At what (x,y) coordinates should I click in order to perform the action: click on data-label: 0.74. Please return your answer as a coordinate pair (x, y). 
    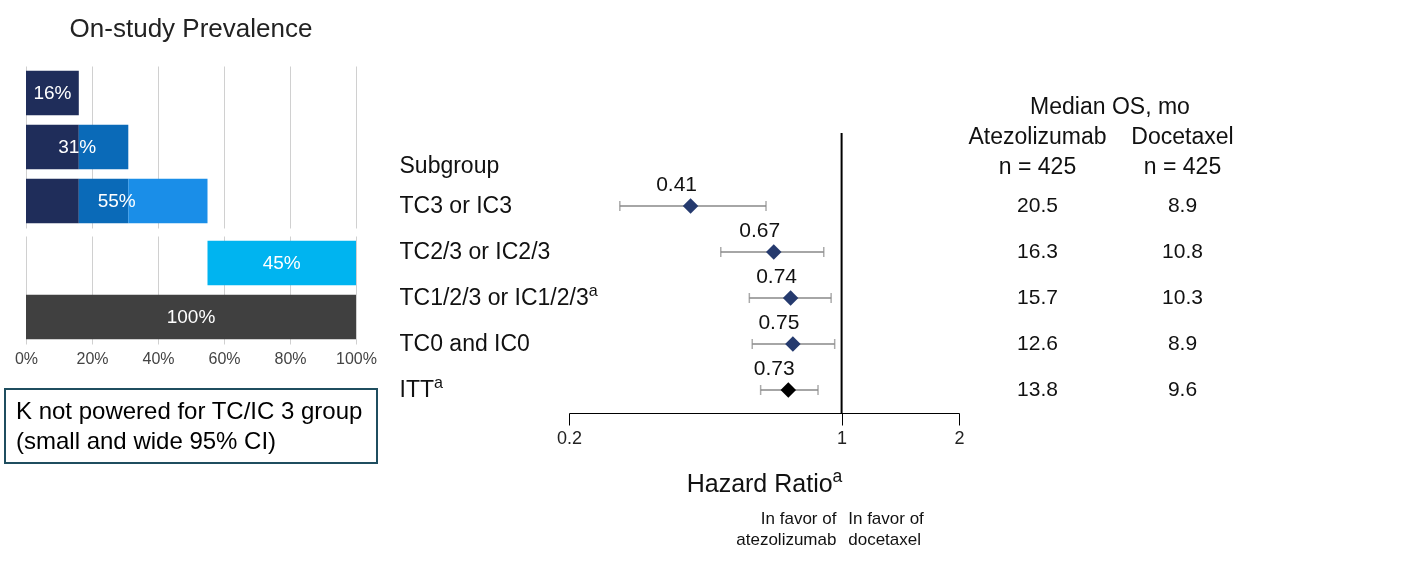
    Looking at the image, I should click on (777, 275).